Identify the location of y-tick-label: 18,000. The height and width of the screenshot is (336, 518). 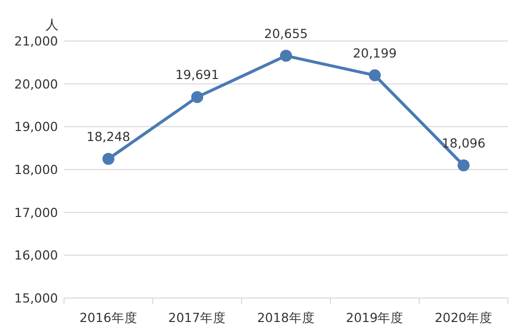
(36, 169).